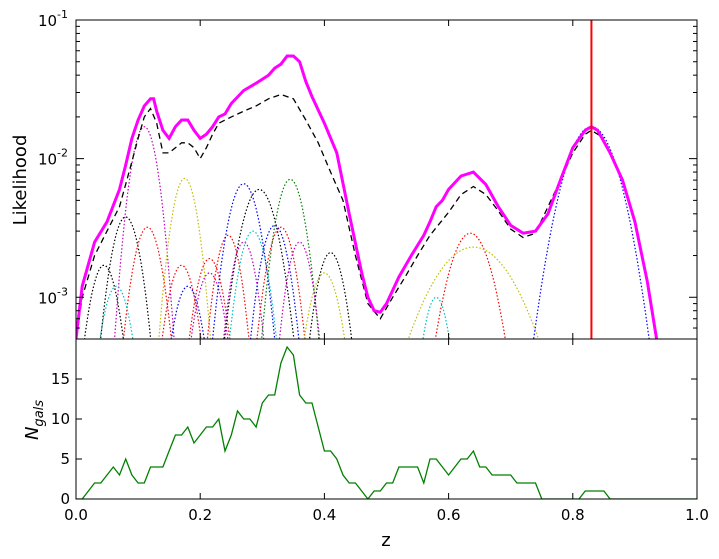 The height and width of the screenshot is (559, 719). I want to click on galaxy-count-y-tick-label-1: 5, so click(65, 459).